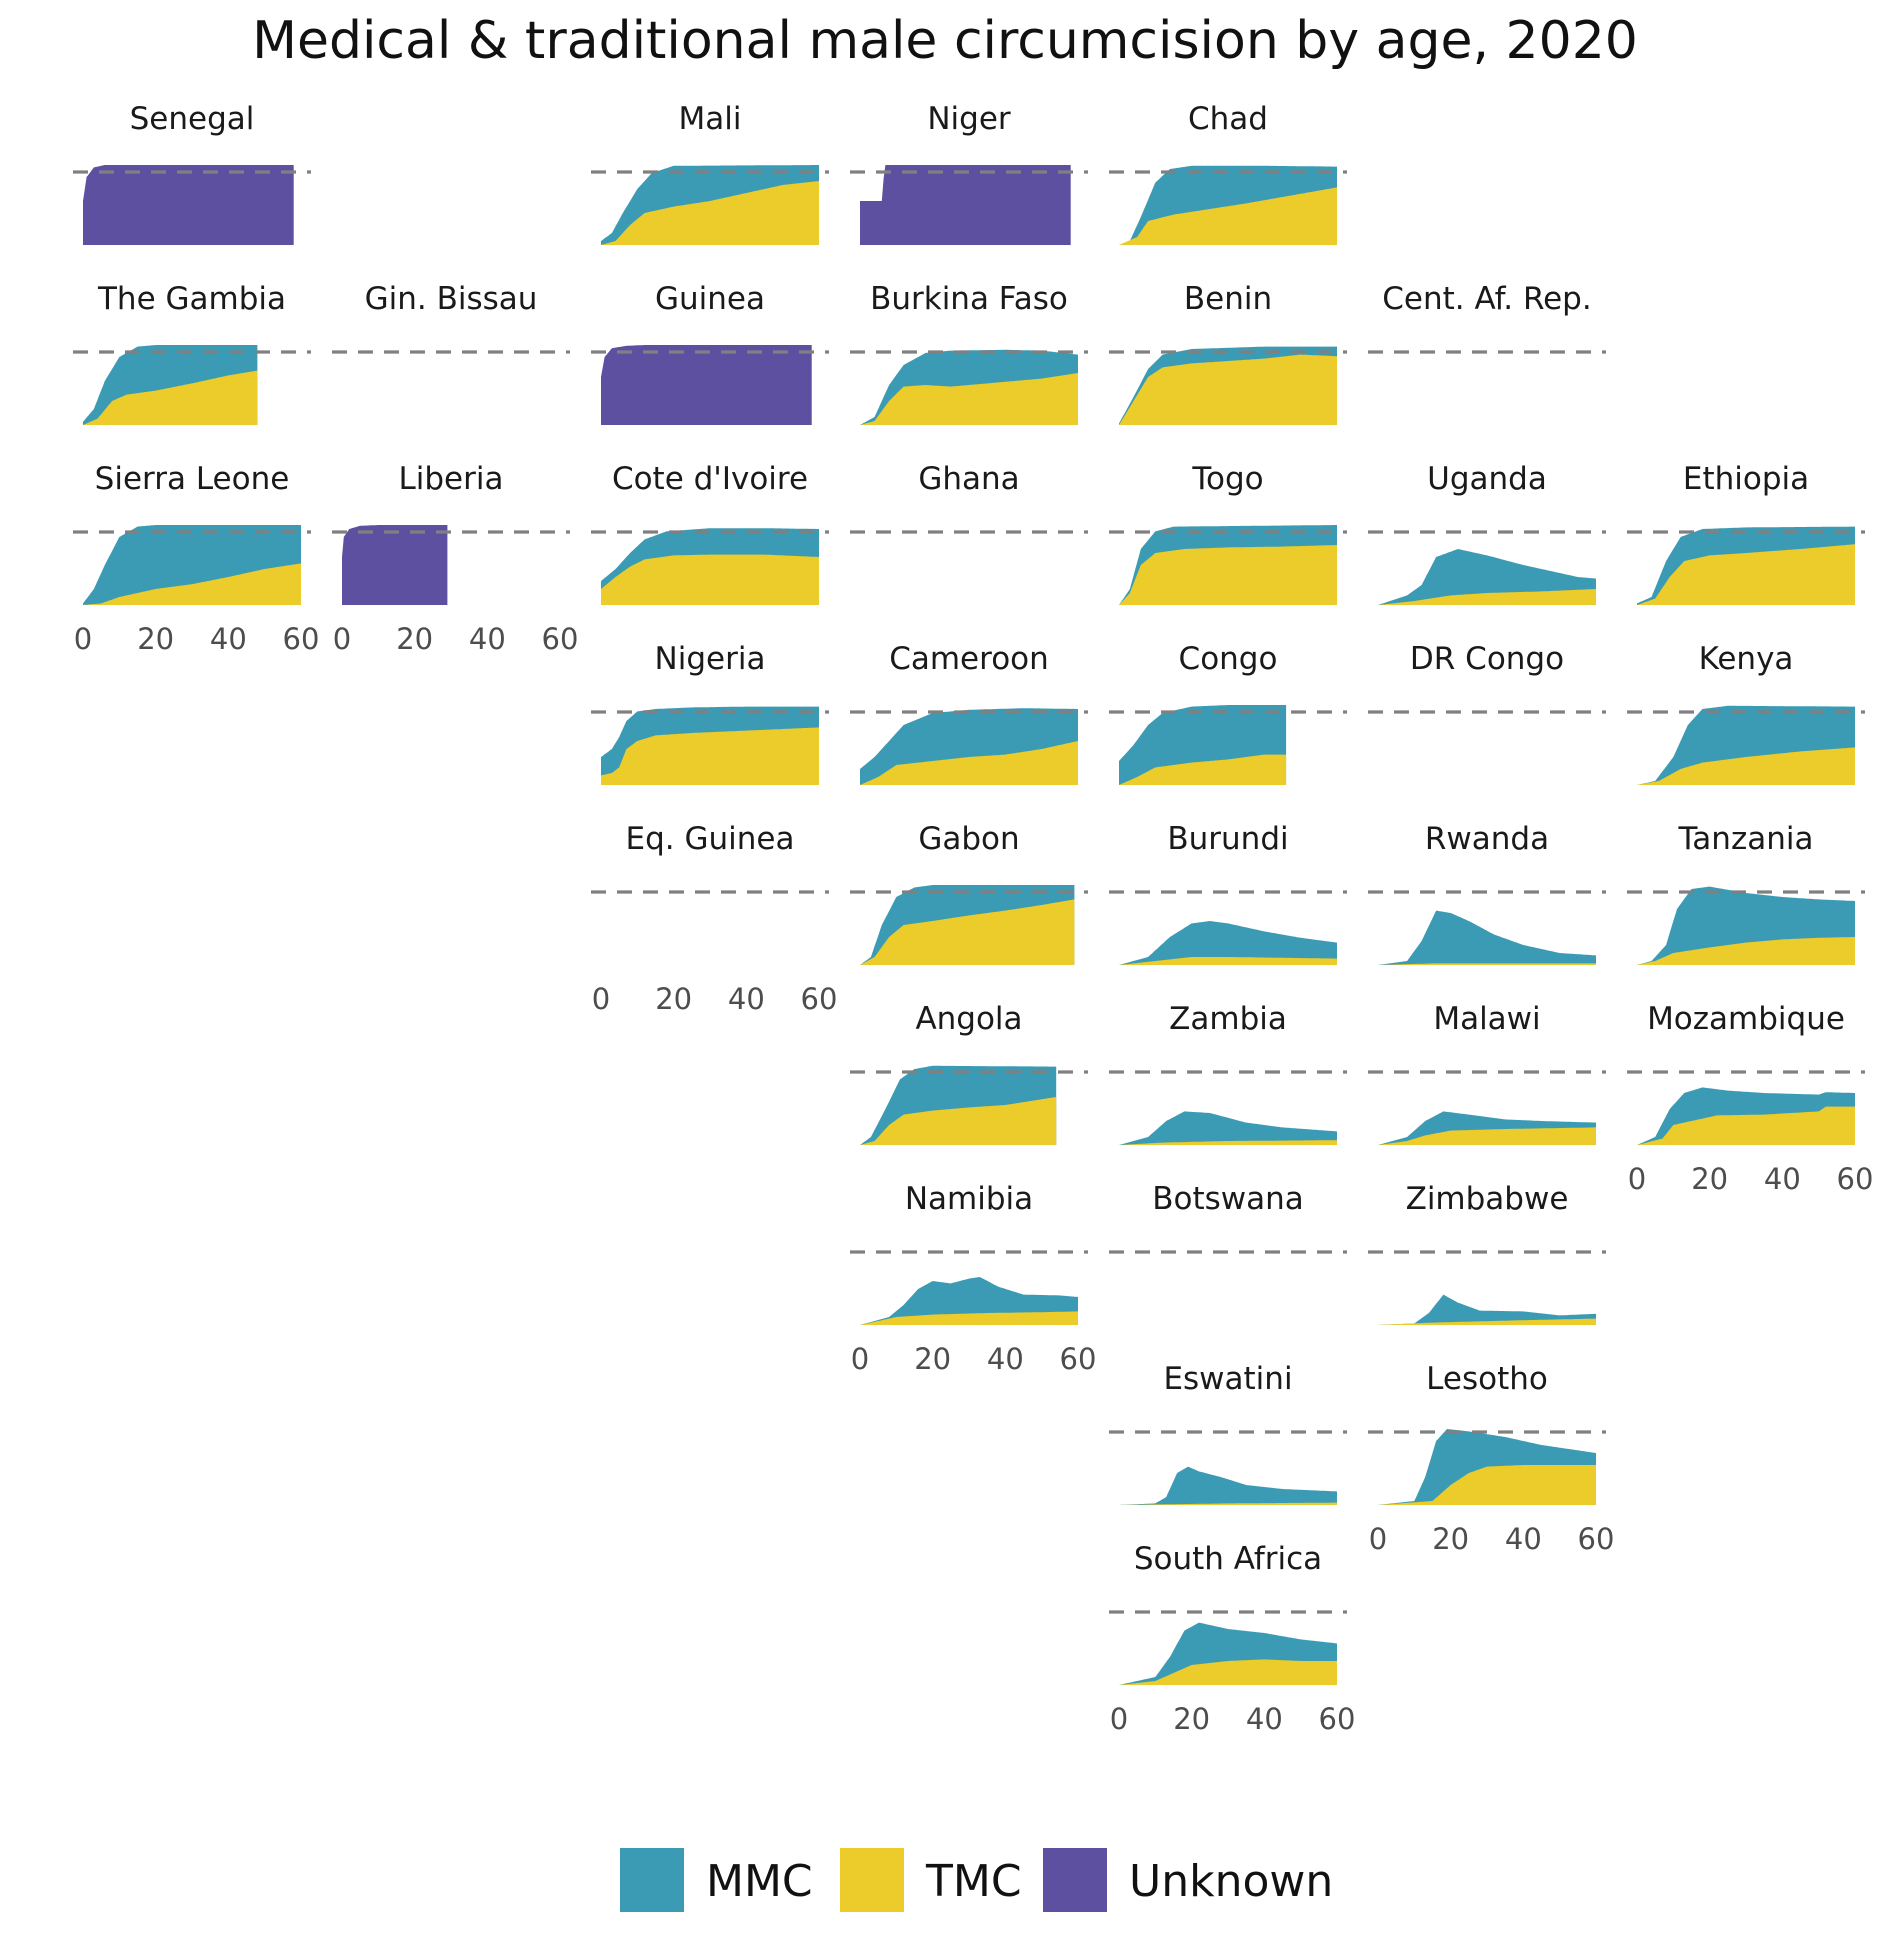  Describe the element at coordinates (714, 918) in the screenshot. I see `panel-eq-guinea: Eq. Guinea 0 20 40 60` at that location.